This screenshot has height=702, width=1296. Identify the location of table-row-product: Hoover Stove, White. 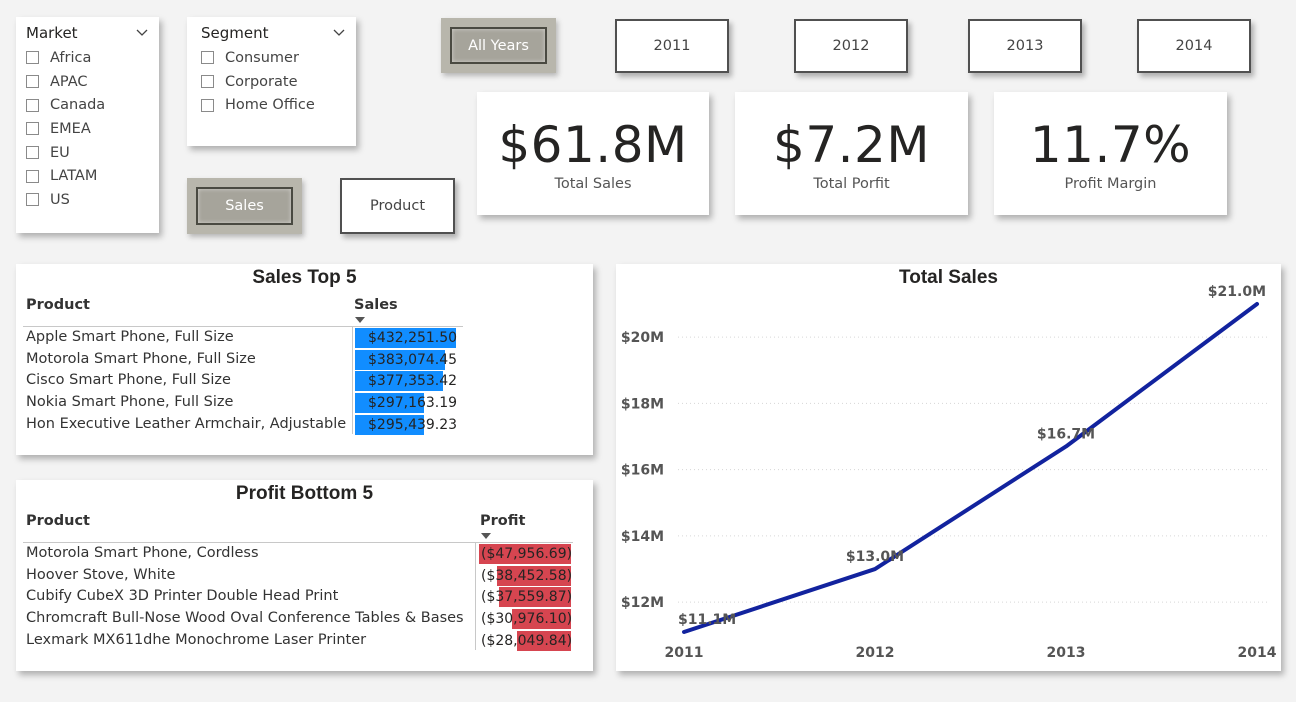
(101, 574).